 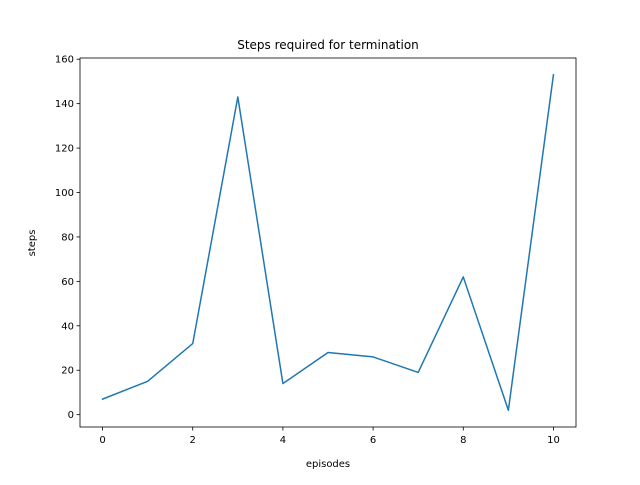 What do you see at coordinates (64, 104) in the screenshot?
I see `y-tick-label: 140` at bounding box center [64, 104].